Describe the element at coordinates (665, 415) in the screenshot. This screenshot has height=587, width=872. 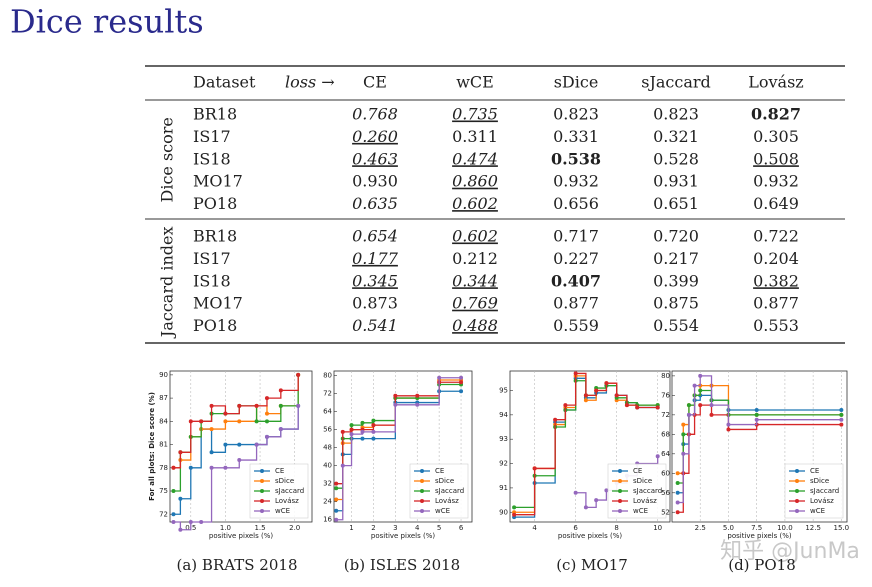
I see `y-tick-label: 72` at that location.